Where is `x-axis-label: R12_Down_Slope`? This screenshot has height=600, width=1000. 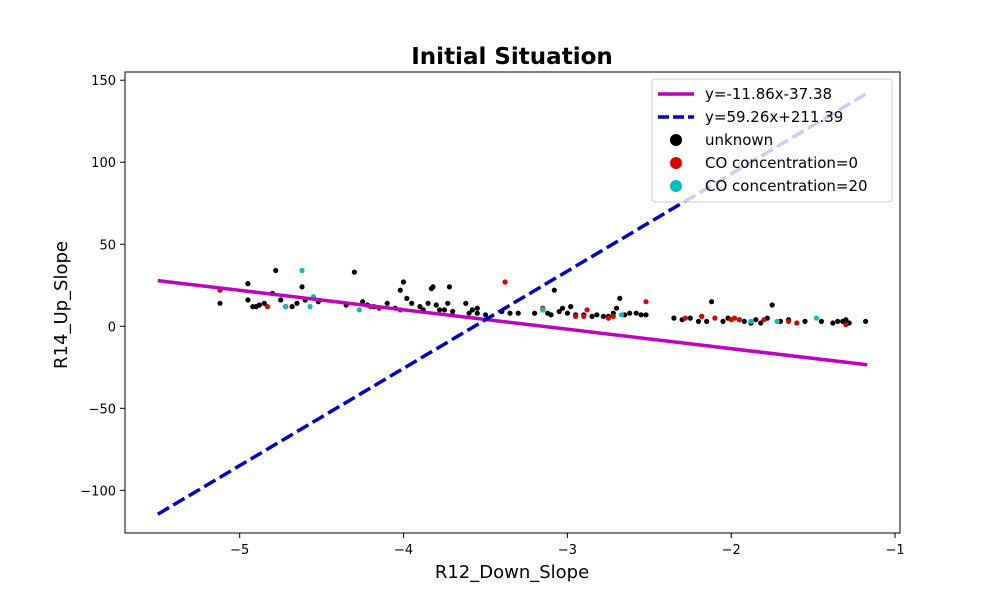
x-axis-label: R12_Down_Slope is located at coordinates (512, 572).